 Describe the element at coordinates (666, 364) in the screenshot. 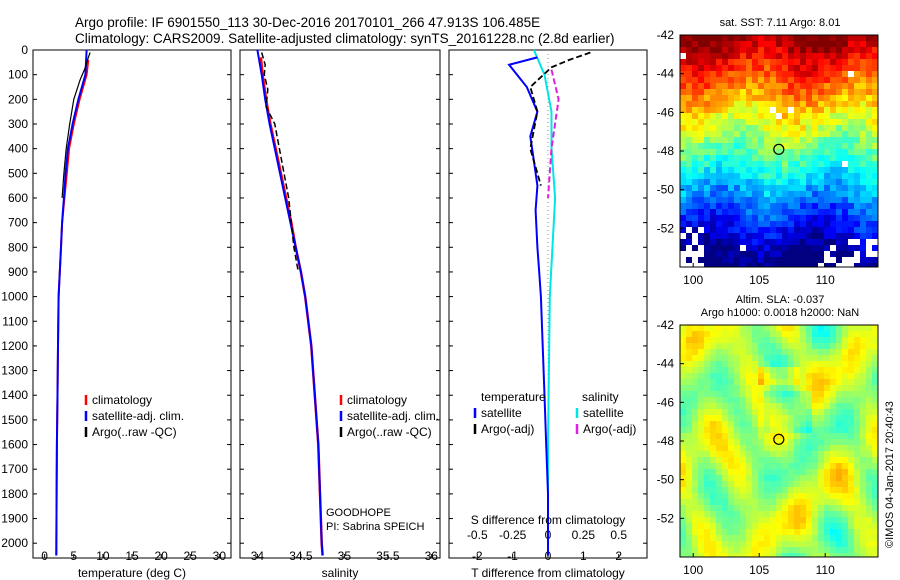

I see `map-y-tick--44: -44` at that location.